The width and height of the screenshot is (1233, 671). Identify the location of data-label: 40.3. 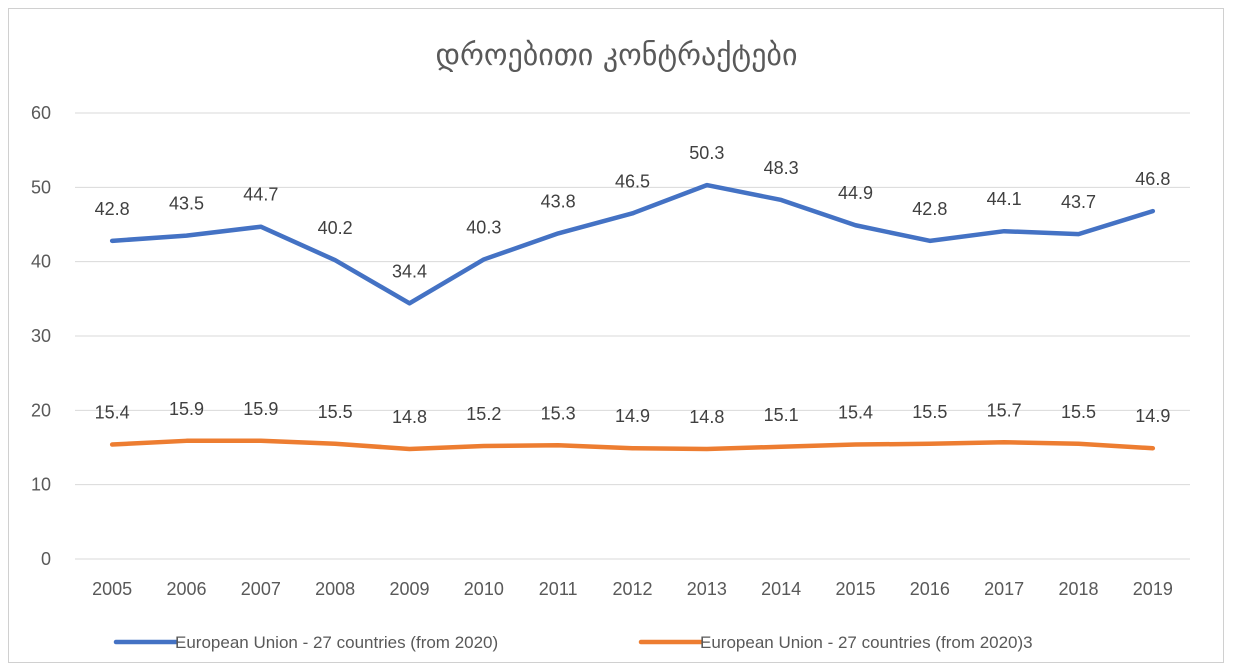
(483, 227).